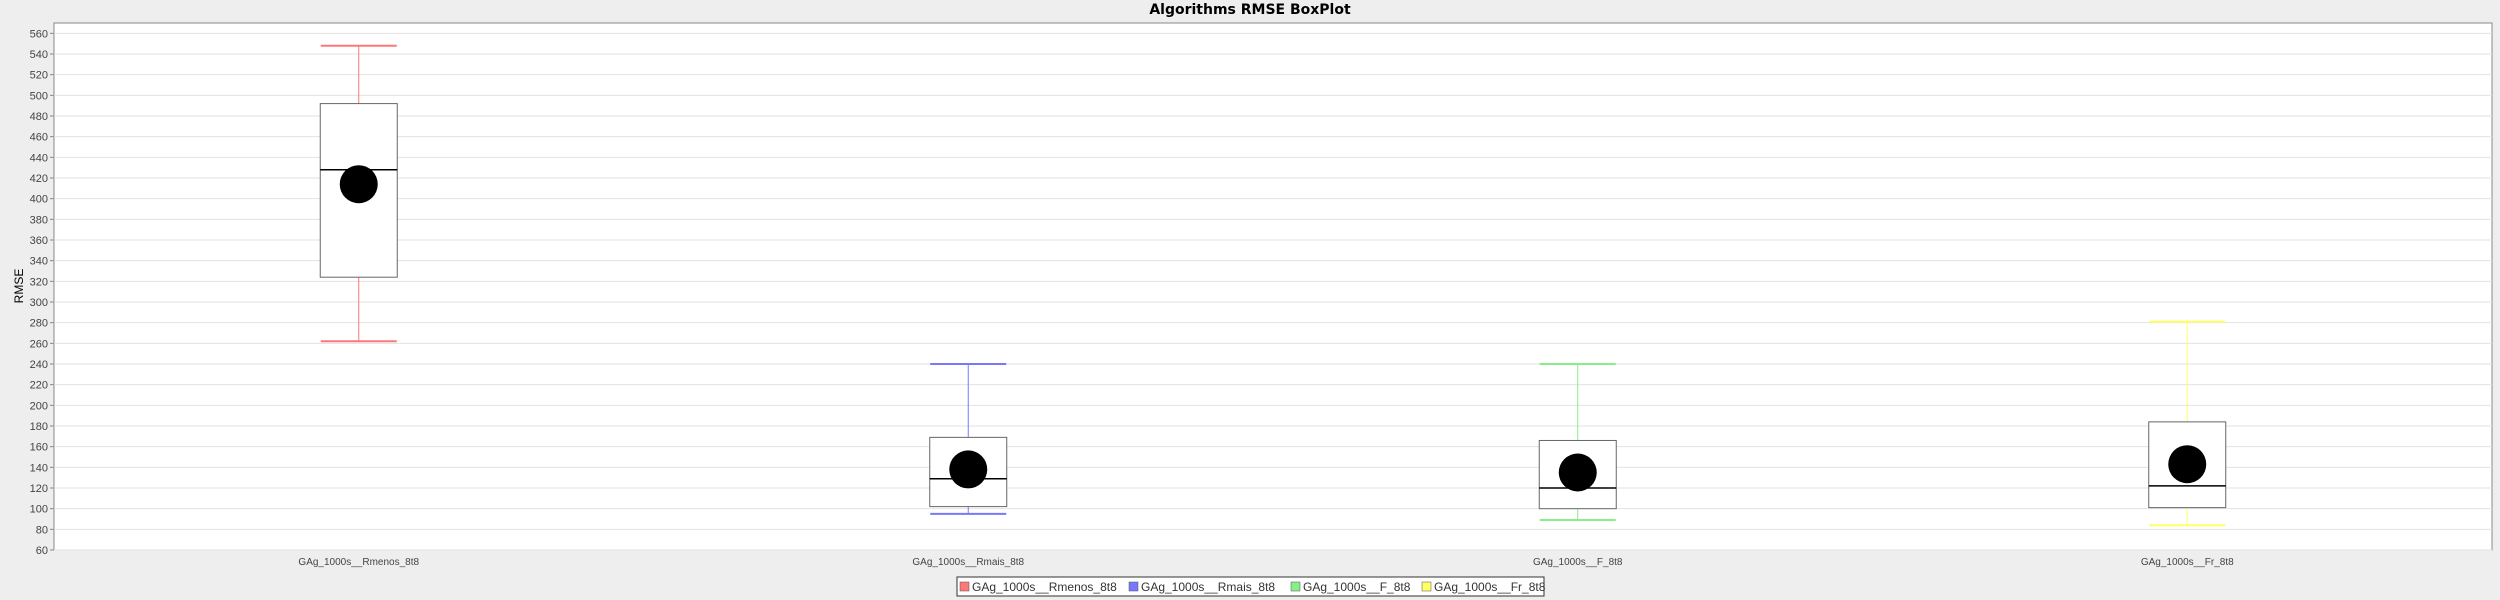 Image resolution: width=2500 pixels, height=600 pixels. I want to click on y-tick-label: 160, so click(39, 448).